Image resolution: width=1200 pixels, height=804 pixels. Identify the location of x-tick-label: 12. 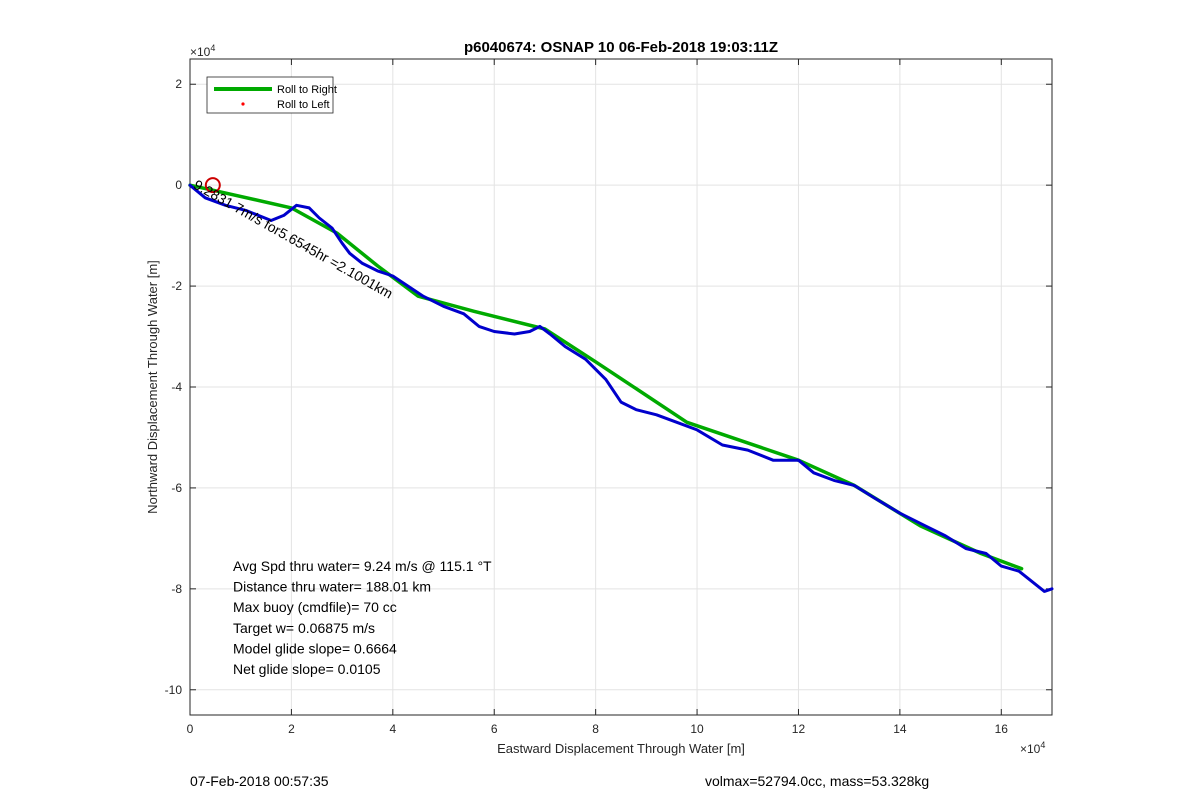
(799, 729).